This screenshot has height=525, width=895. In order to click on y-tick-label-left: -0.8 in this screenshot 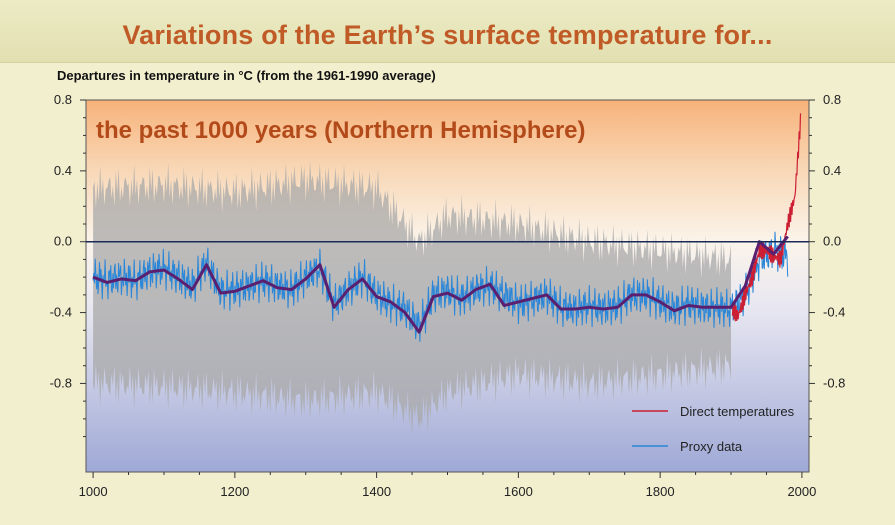, I will do `click(61, 382)`.